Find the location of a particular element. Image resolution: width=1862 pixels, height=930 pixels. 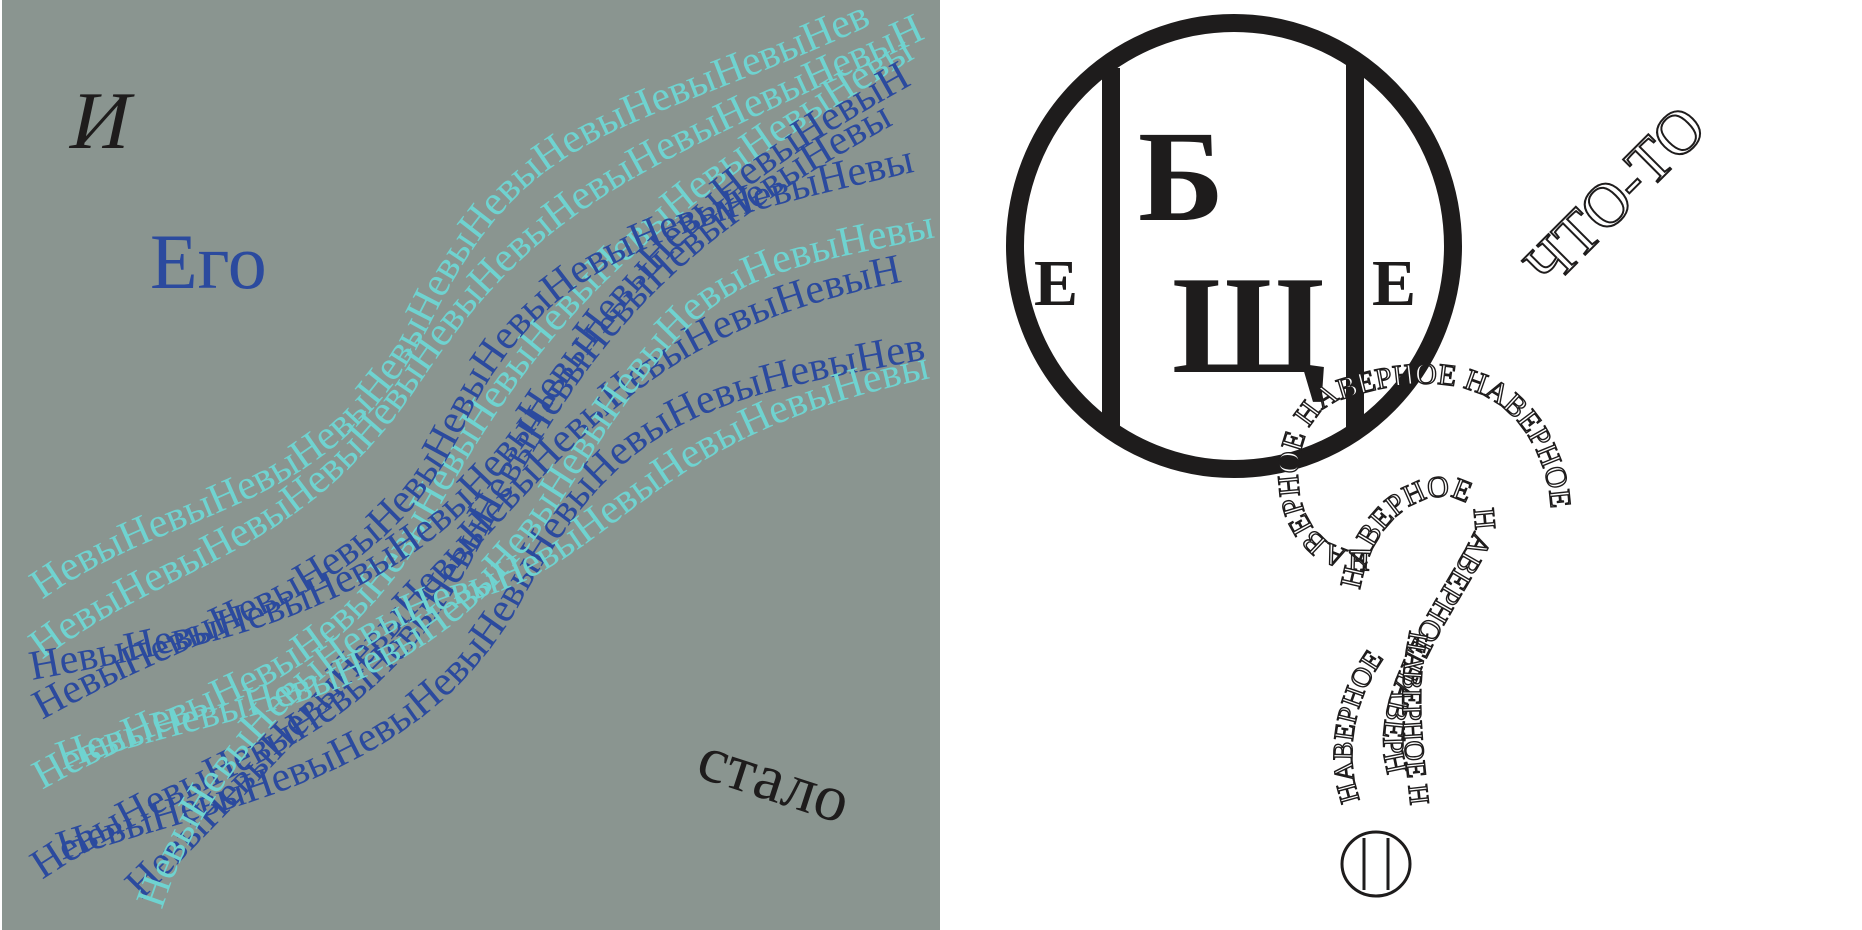

diagonal-word: ЧТО-ТО is located at coordinates (1615, 196).